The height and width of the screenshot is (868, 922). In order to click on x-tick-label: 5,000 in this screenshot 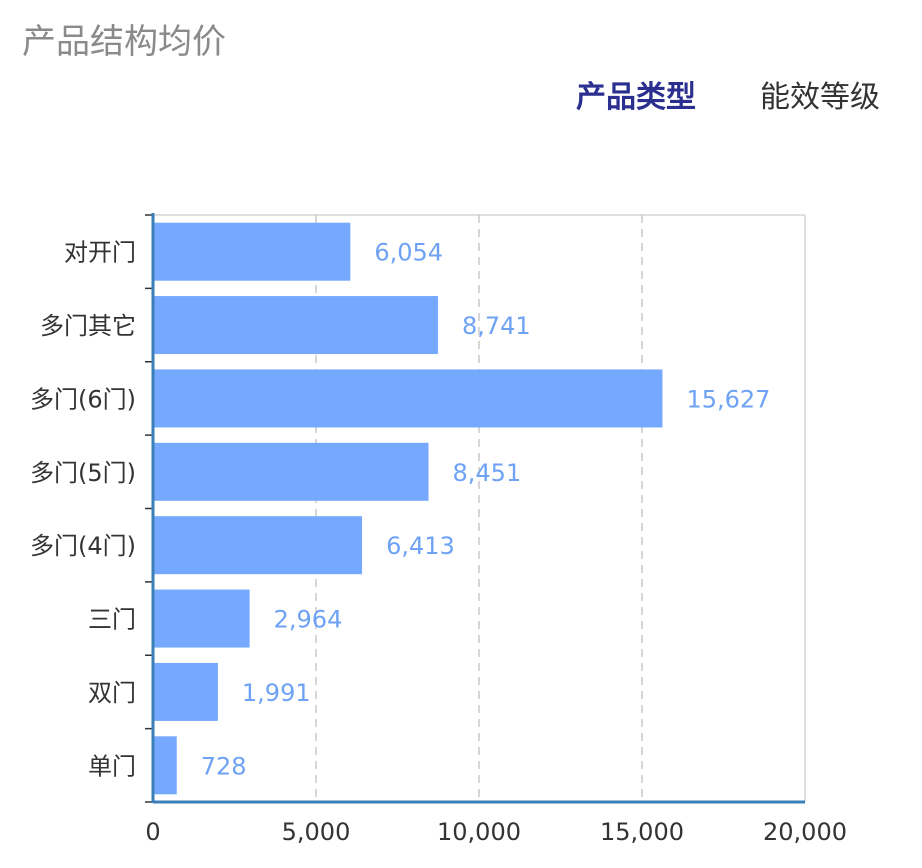, I will do `click(316, 832)`.